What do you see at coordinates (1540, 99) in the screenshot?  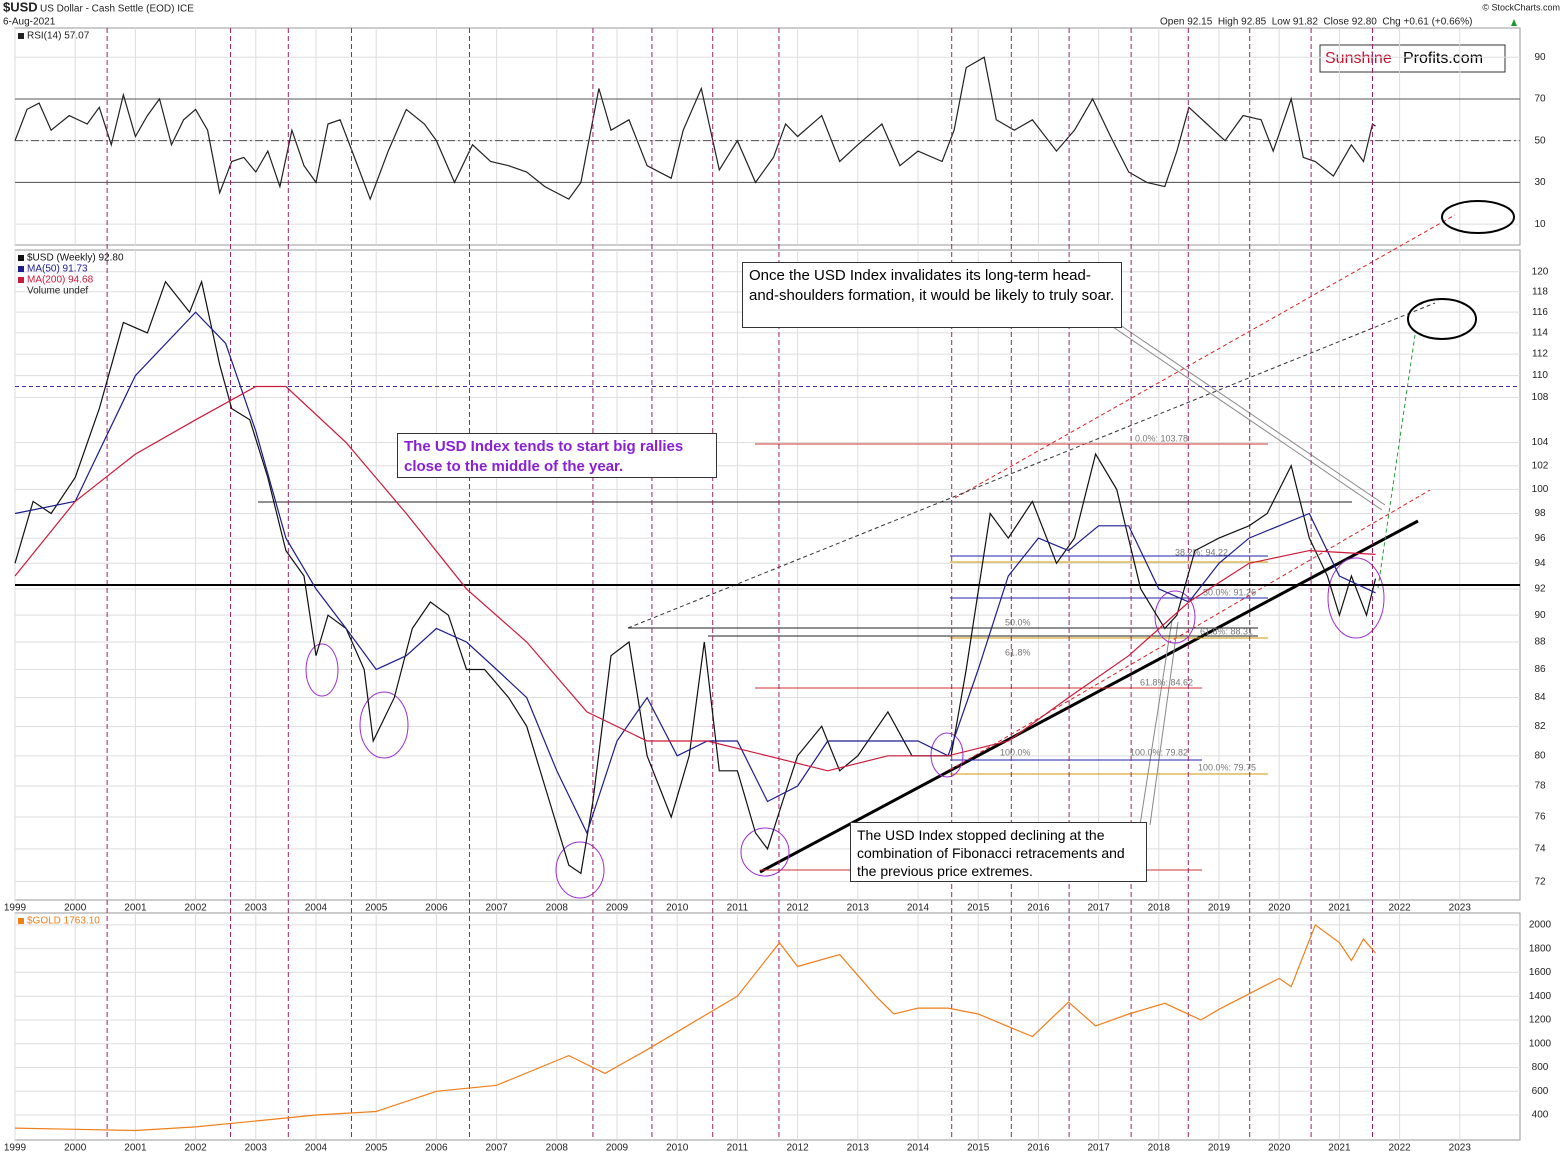 I see `y-tick-label: 70` at bounding box center [1540, 99].